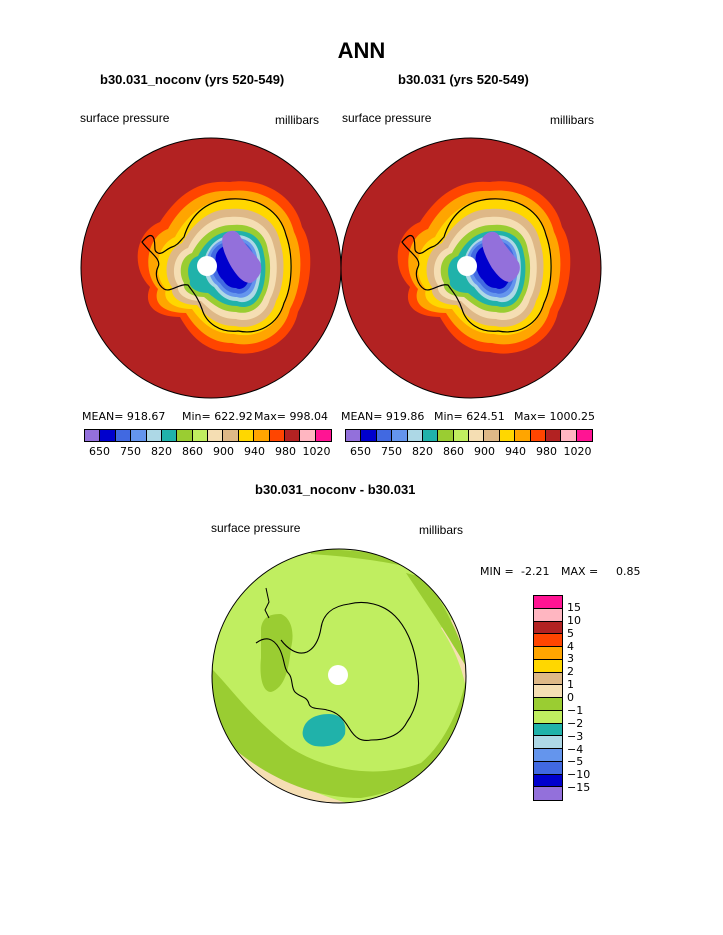 This screenshot has width=723, height=935. Describe the element at coordinates (297, 120) in the screenshot. I see `left-panel-units: millibars` at that location.